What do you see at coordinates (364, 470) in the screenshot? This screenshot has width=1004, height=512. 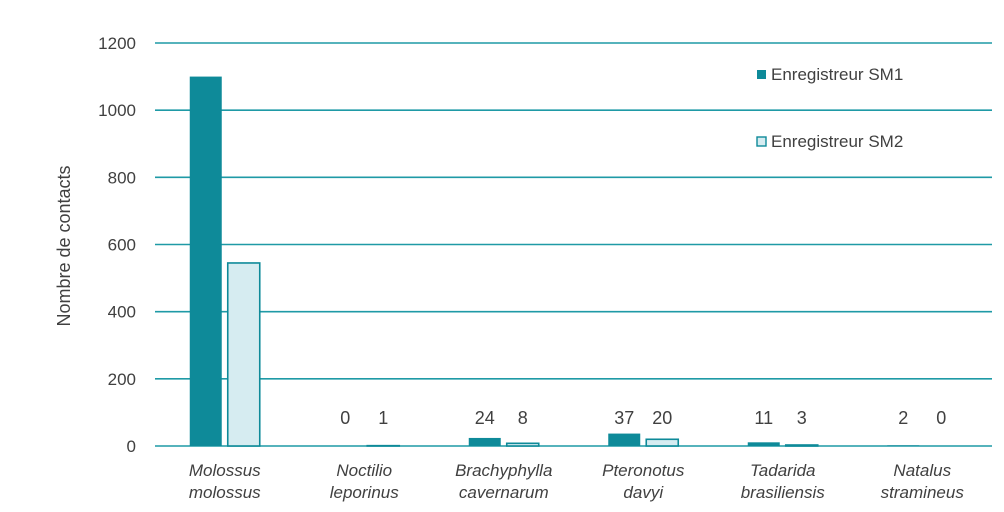 I see `x-category-label: Noctilio` at bounding box center [364, 470].